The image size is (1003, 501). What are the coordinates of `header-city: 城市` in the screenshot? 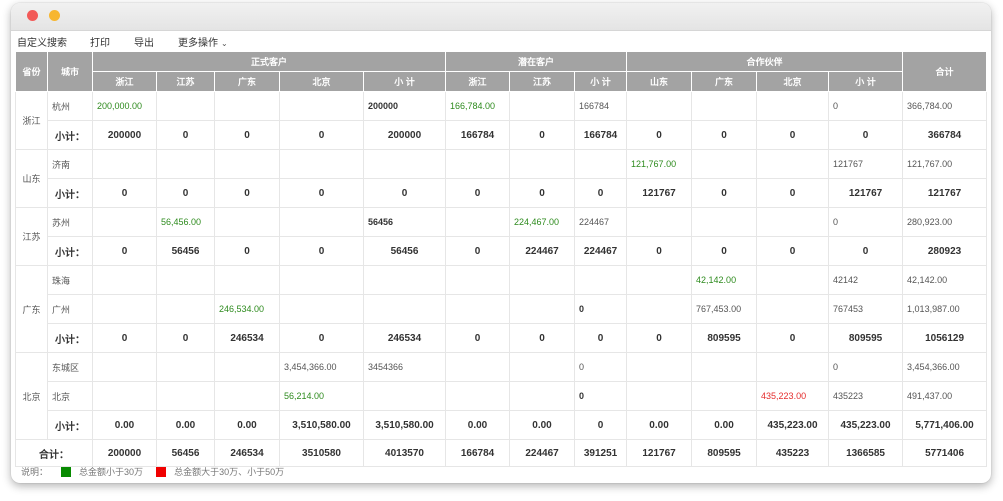 It's located at (70, 71).